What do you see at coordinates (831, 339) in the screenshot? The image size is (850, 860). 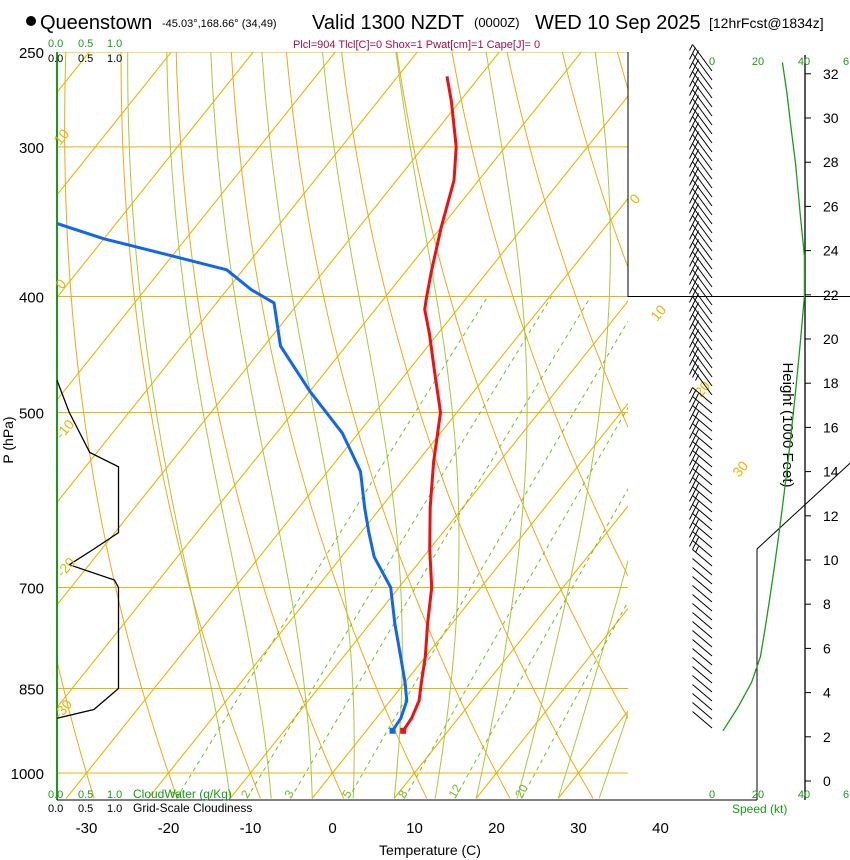 I see `height-tick-label: 20` at bounding box center [831, 339].